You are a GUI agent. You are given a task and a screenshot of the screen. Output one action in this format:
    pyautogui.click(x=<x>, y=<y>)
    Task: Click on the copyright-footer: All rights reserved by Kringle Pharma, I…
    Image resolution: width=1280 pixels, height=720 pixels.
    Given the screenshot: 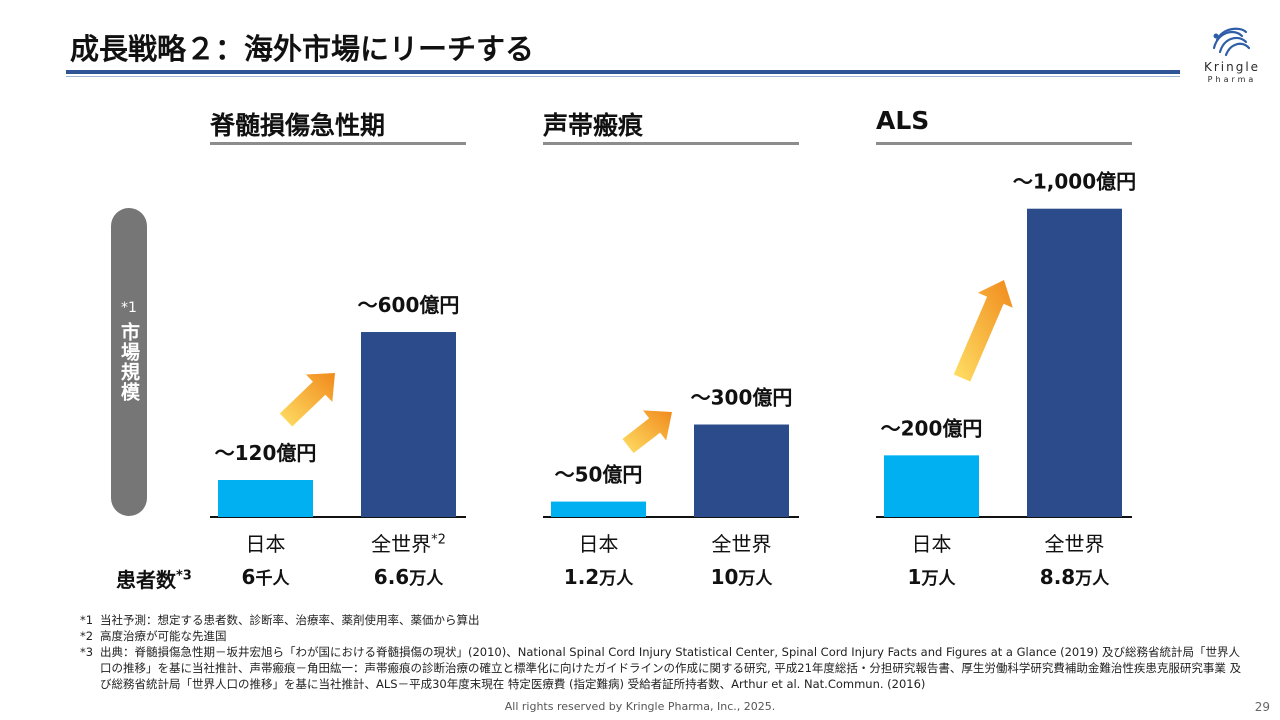 What is the action you would take?
    pyautogui.click(x=640, y=706)
    